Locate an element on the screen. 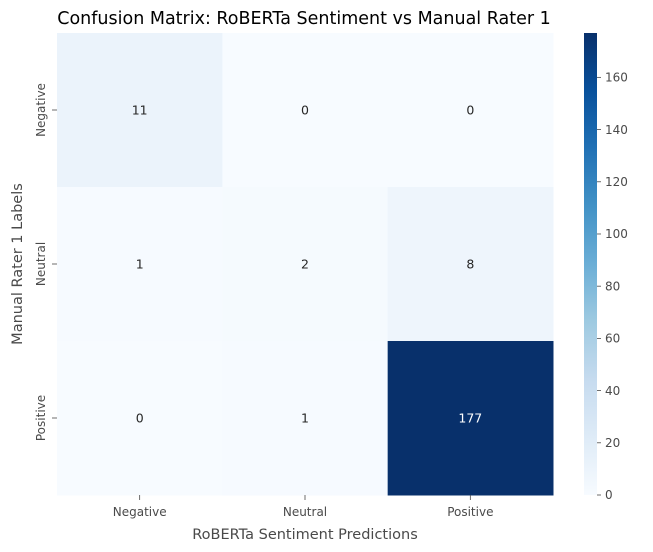 Image resolution: width=653 pixels, height=552 pixels. colorbar-tick-label: 20 is located at coordinates (612, 443).